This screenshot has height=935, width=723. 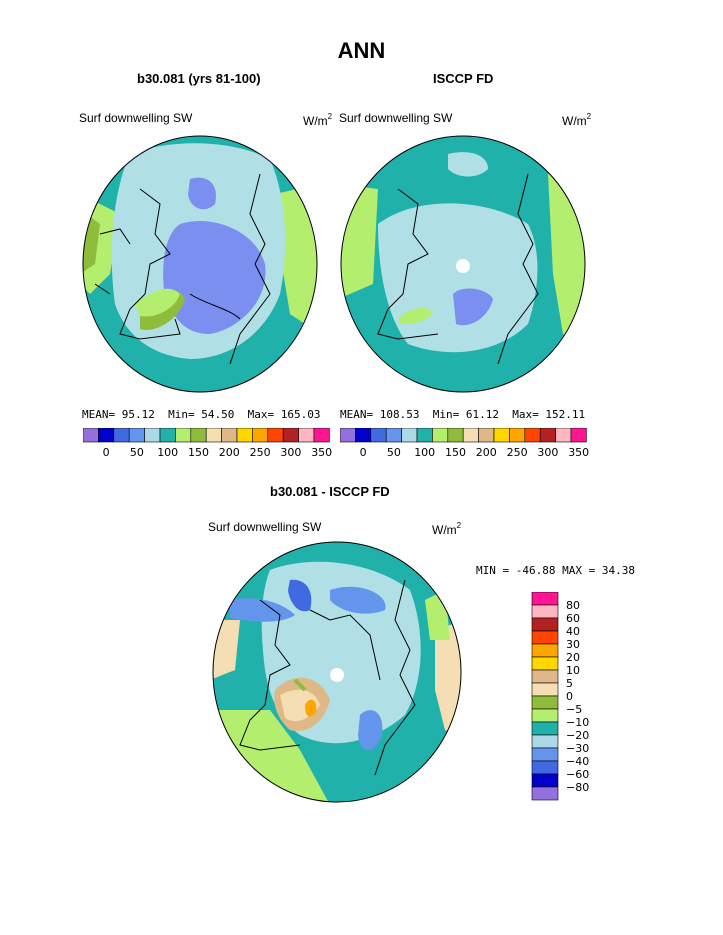 I want to click on diff-minmax: MIN = -46.88 MAX = 34.38, so click(x=555, y=570).